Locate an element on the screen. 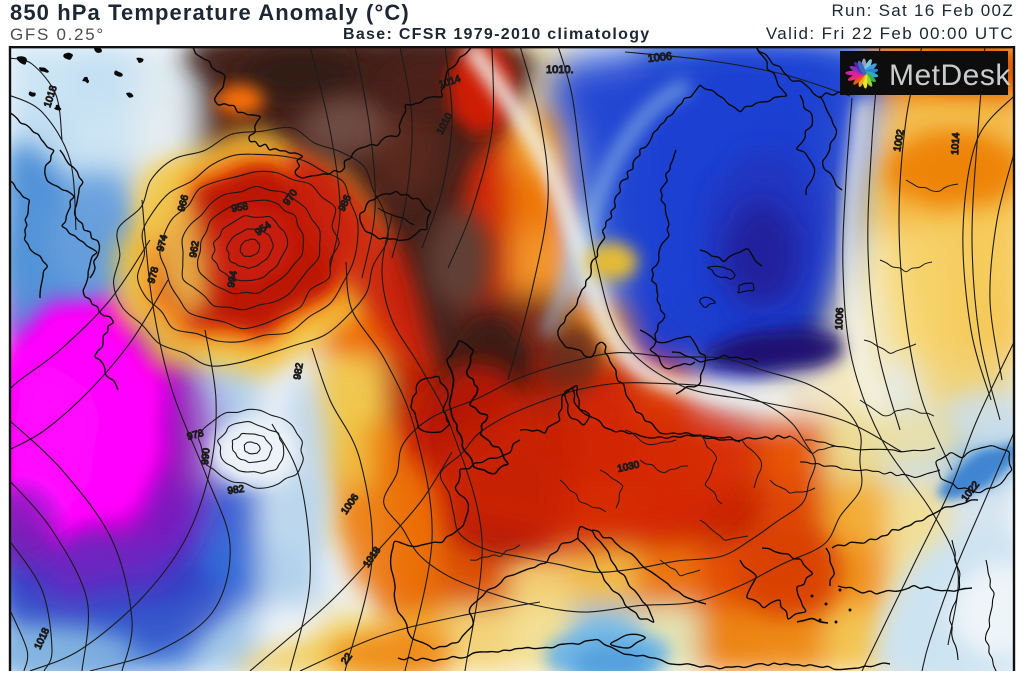 This screenshot has width=1024, height=678. svg-text: MetDesk is located at coordinates (950, 75).